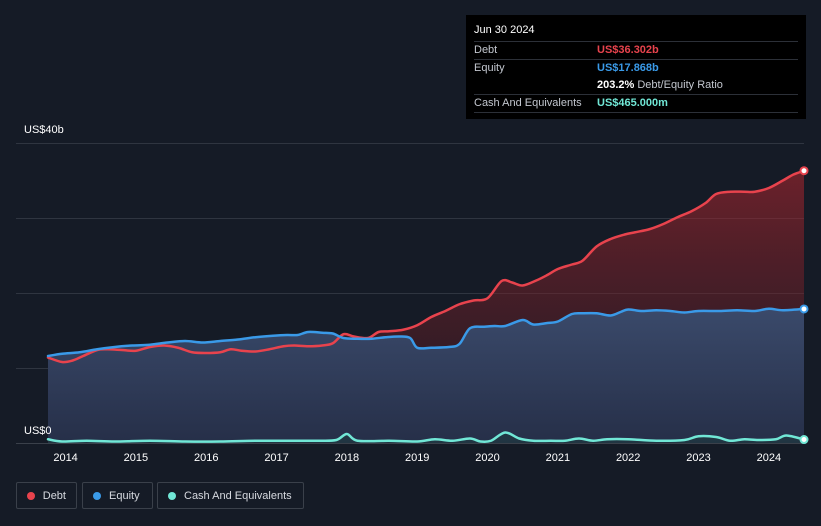 This screenshot has height=526, width=821. Describe the element at coordinates (65, 458) in the screenshot. I see `x-tick-label: 2014` at that location.